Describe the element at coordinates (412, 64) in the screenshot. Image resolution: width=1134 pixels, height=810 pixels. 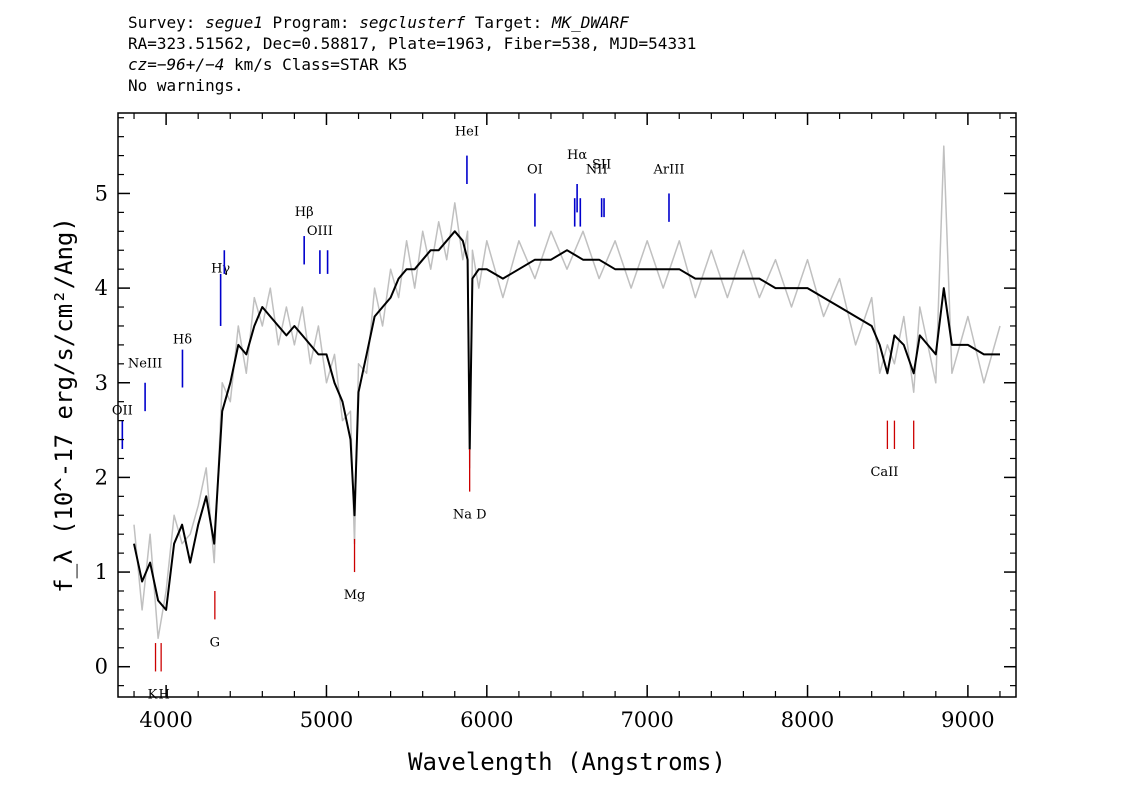
I see `header-line-3: cz=−96+/−4 km/s Class=STAR K5` at that location.